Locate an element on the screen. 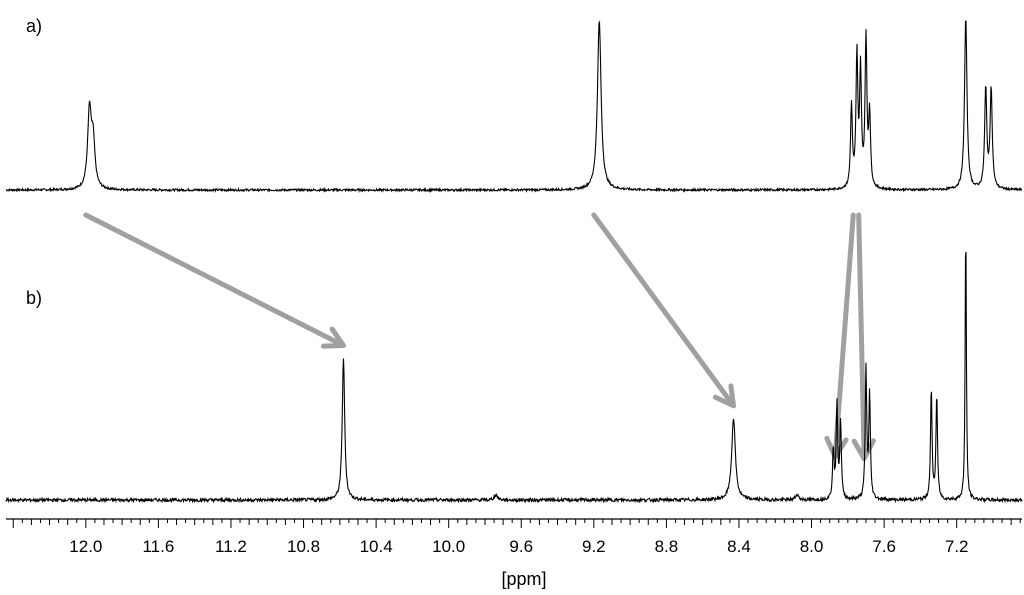 Image resolution: width=1024 pixels, height=595 pixels. x-tick-label: 11.6 is located at coordinates (158, 546).